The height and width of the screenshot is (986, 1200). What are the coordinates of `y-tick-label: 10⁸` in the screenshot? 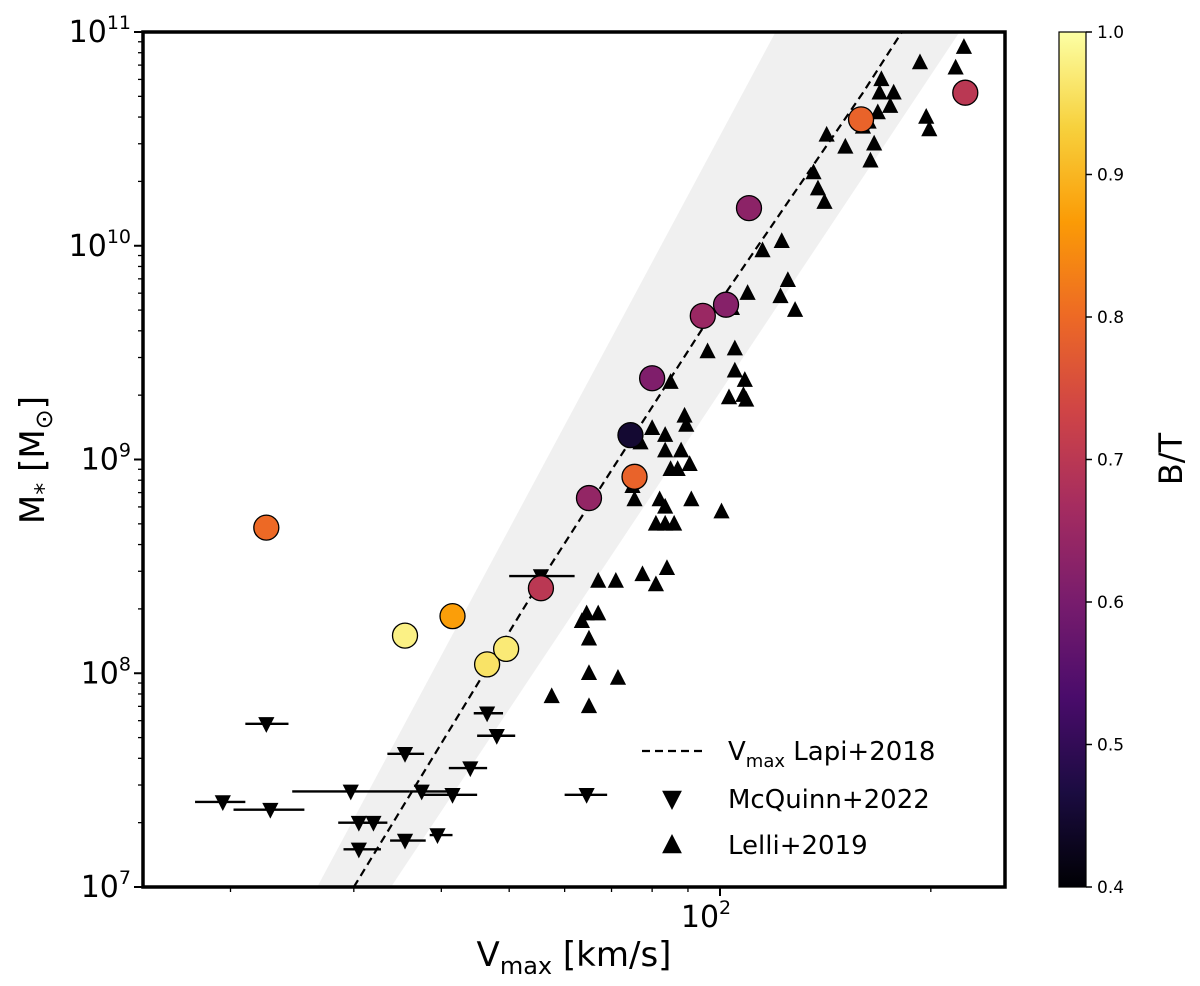 It's located at (106, 672).